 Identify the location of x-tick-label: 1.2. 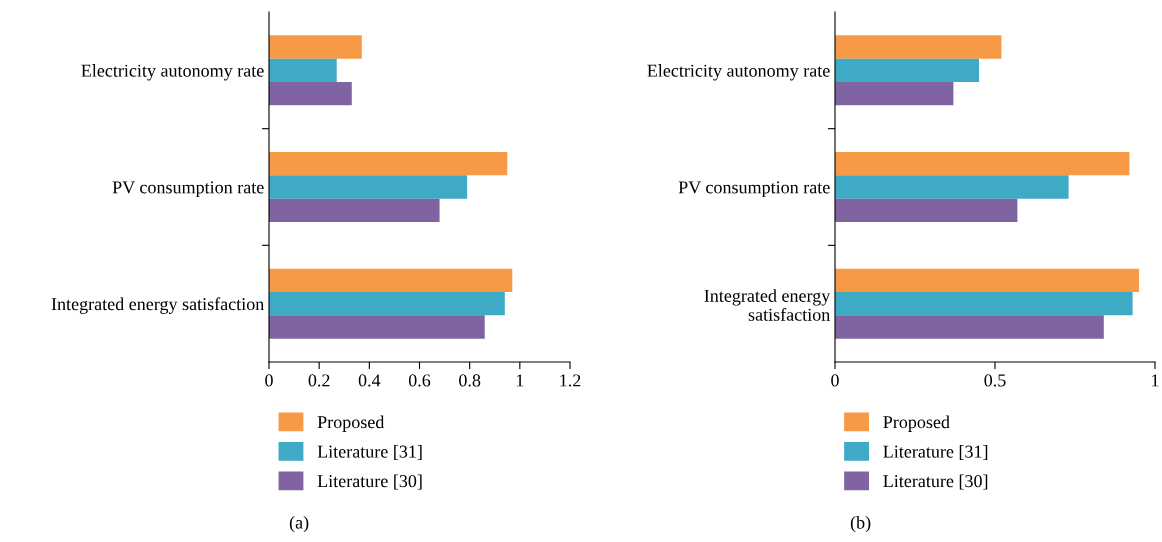
(570, 380).